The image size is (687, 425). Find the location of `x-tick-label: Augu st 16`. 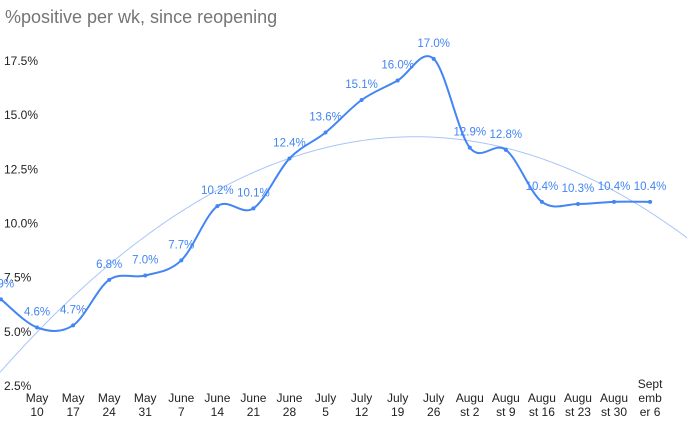

x-tick-label: Augu st 16 is located at coordinates (542, 405).